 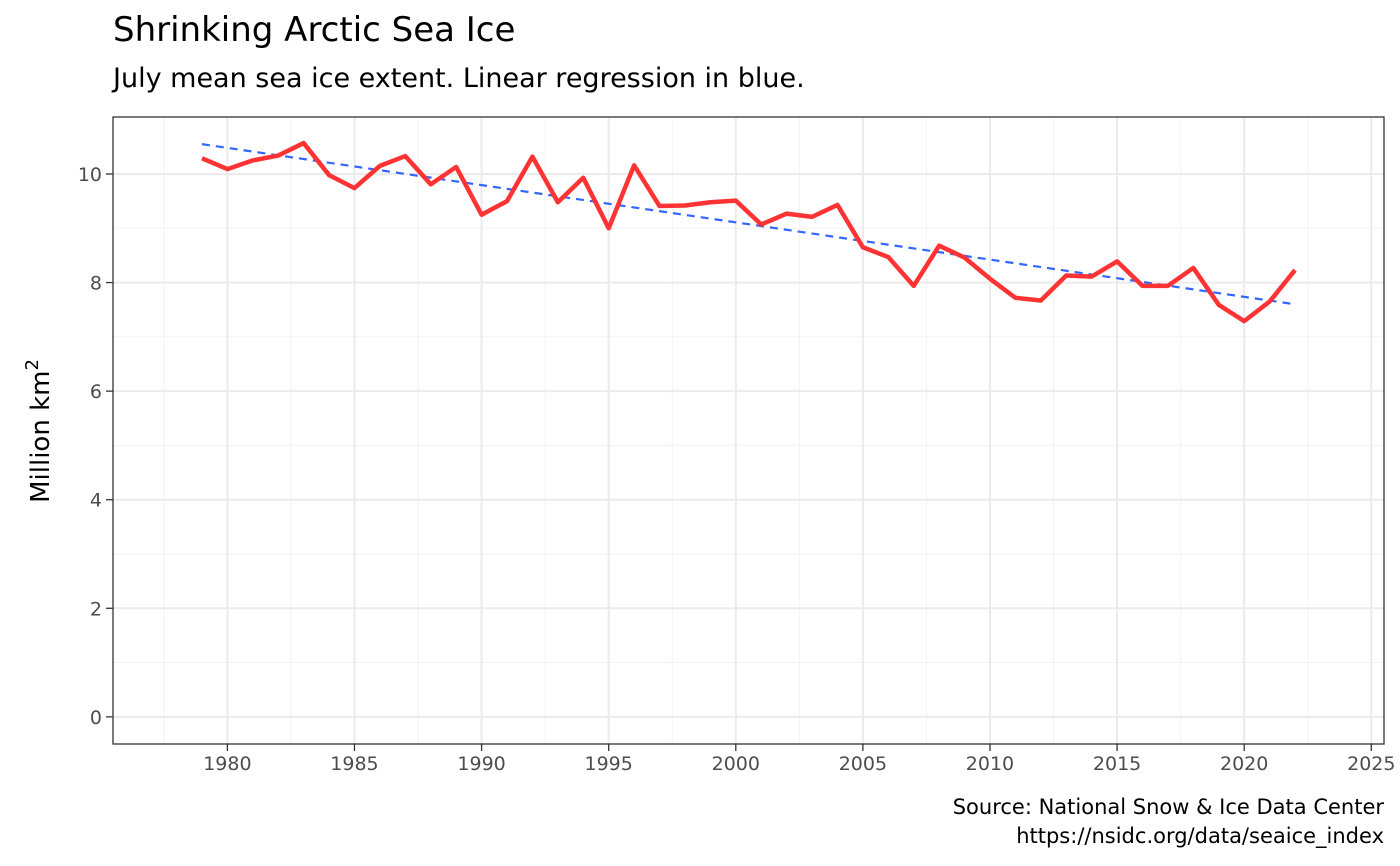 I want to click on x-tick-label: 2025, so click(x=1371, y=764).